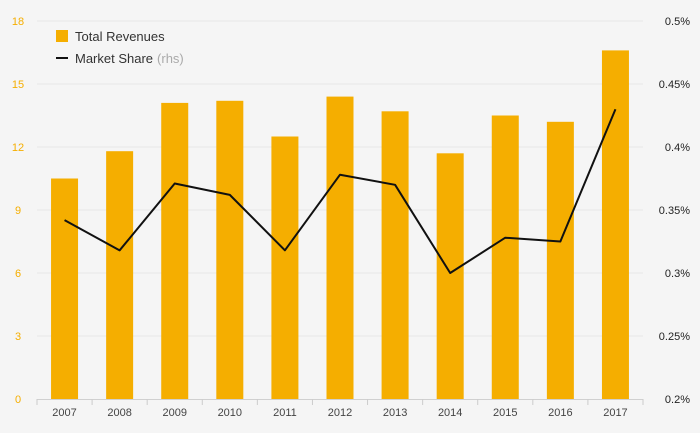 The image size is (700, 433). I want to click on y-left-tick-label: 18, so click(18, 22).